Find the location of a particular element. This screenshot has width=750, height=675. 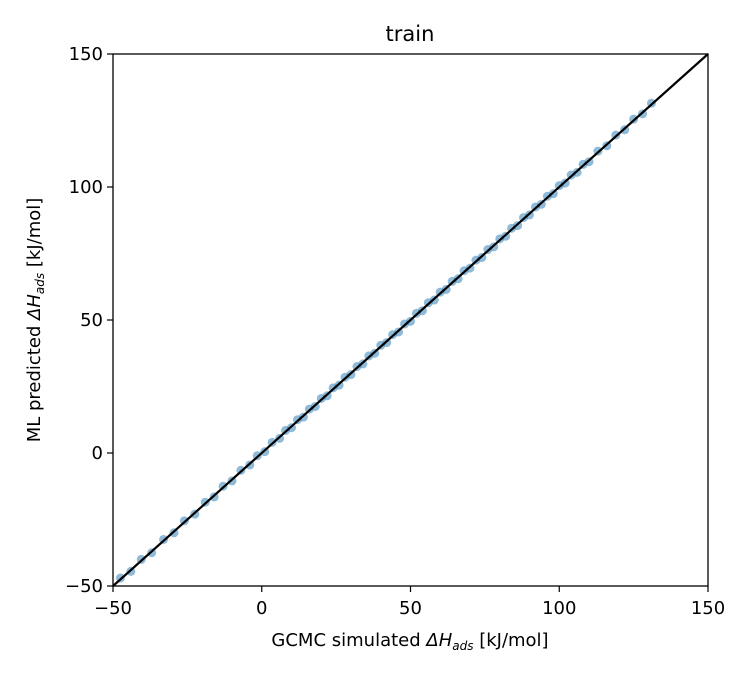

y-tick-label: 50 is located at coordinates (91, 320).